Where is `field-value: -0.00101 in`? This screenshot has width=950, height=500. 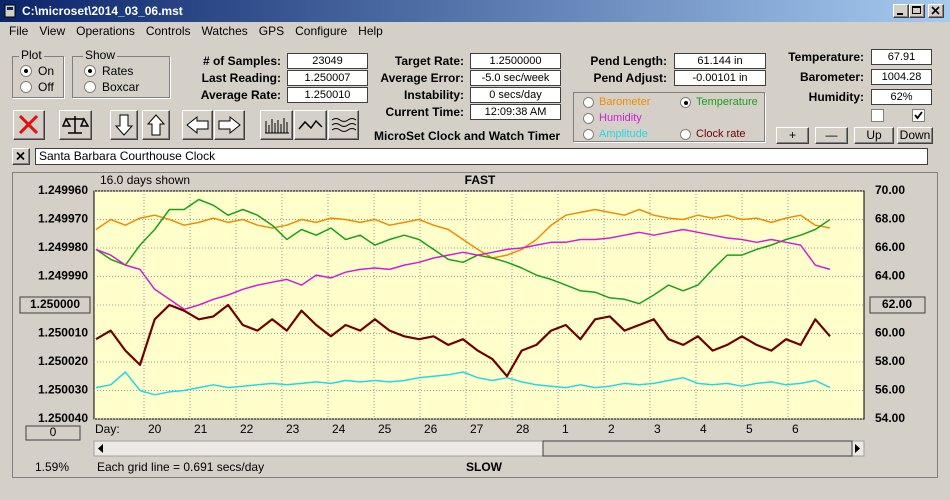 field-value: -0.00101 in is located at coordinates (720, 78).